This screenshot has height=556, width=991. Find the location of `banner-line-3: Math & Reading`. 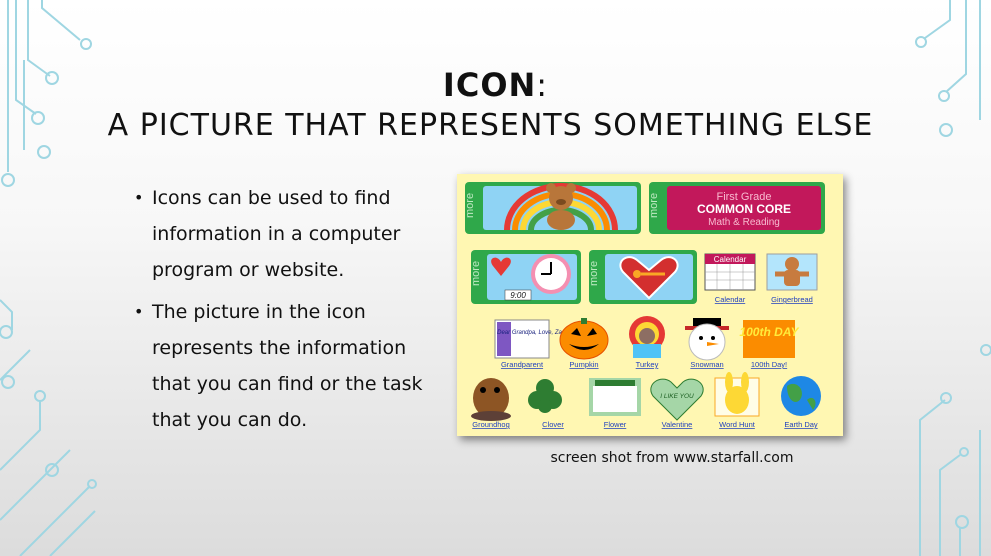

banner-line-3: Math & Reading is located at coordinates (744, 222).